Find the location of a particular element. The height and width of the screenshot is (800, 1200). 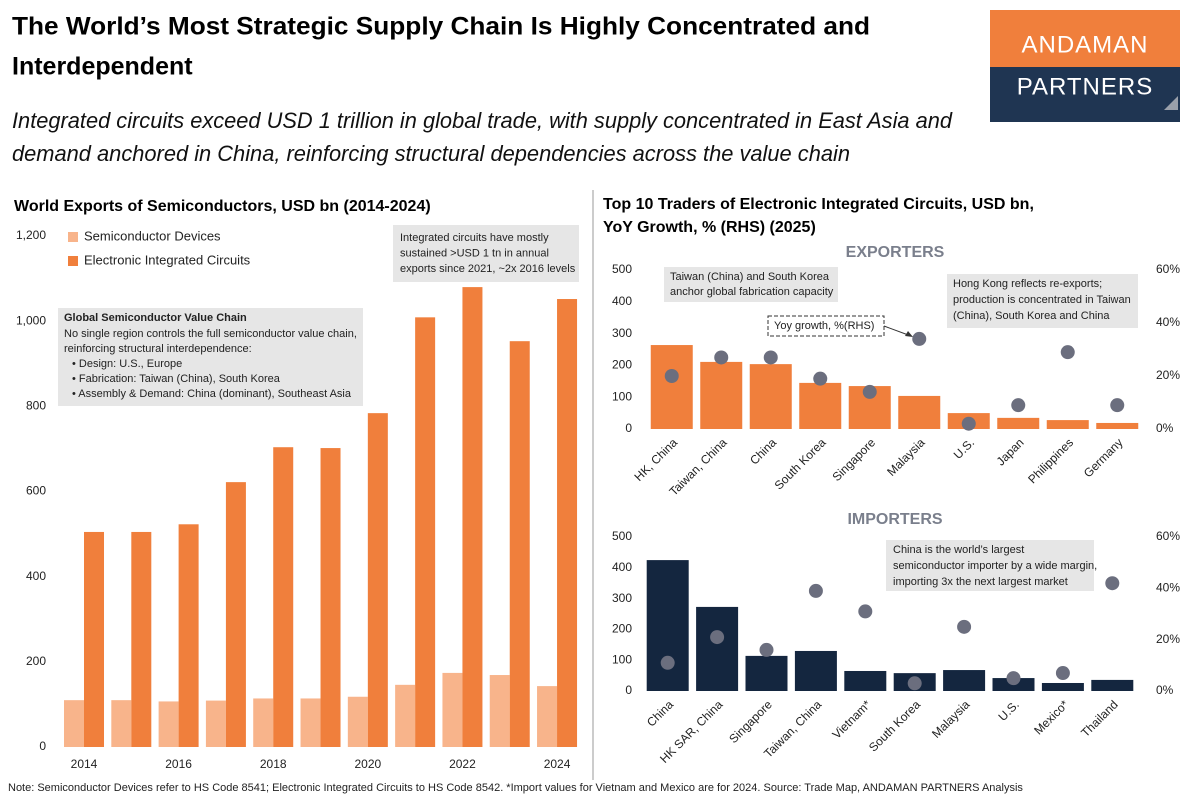

annotation-text: Hong Kong reflects re-exports; is located at coordinates (1027, 284).